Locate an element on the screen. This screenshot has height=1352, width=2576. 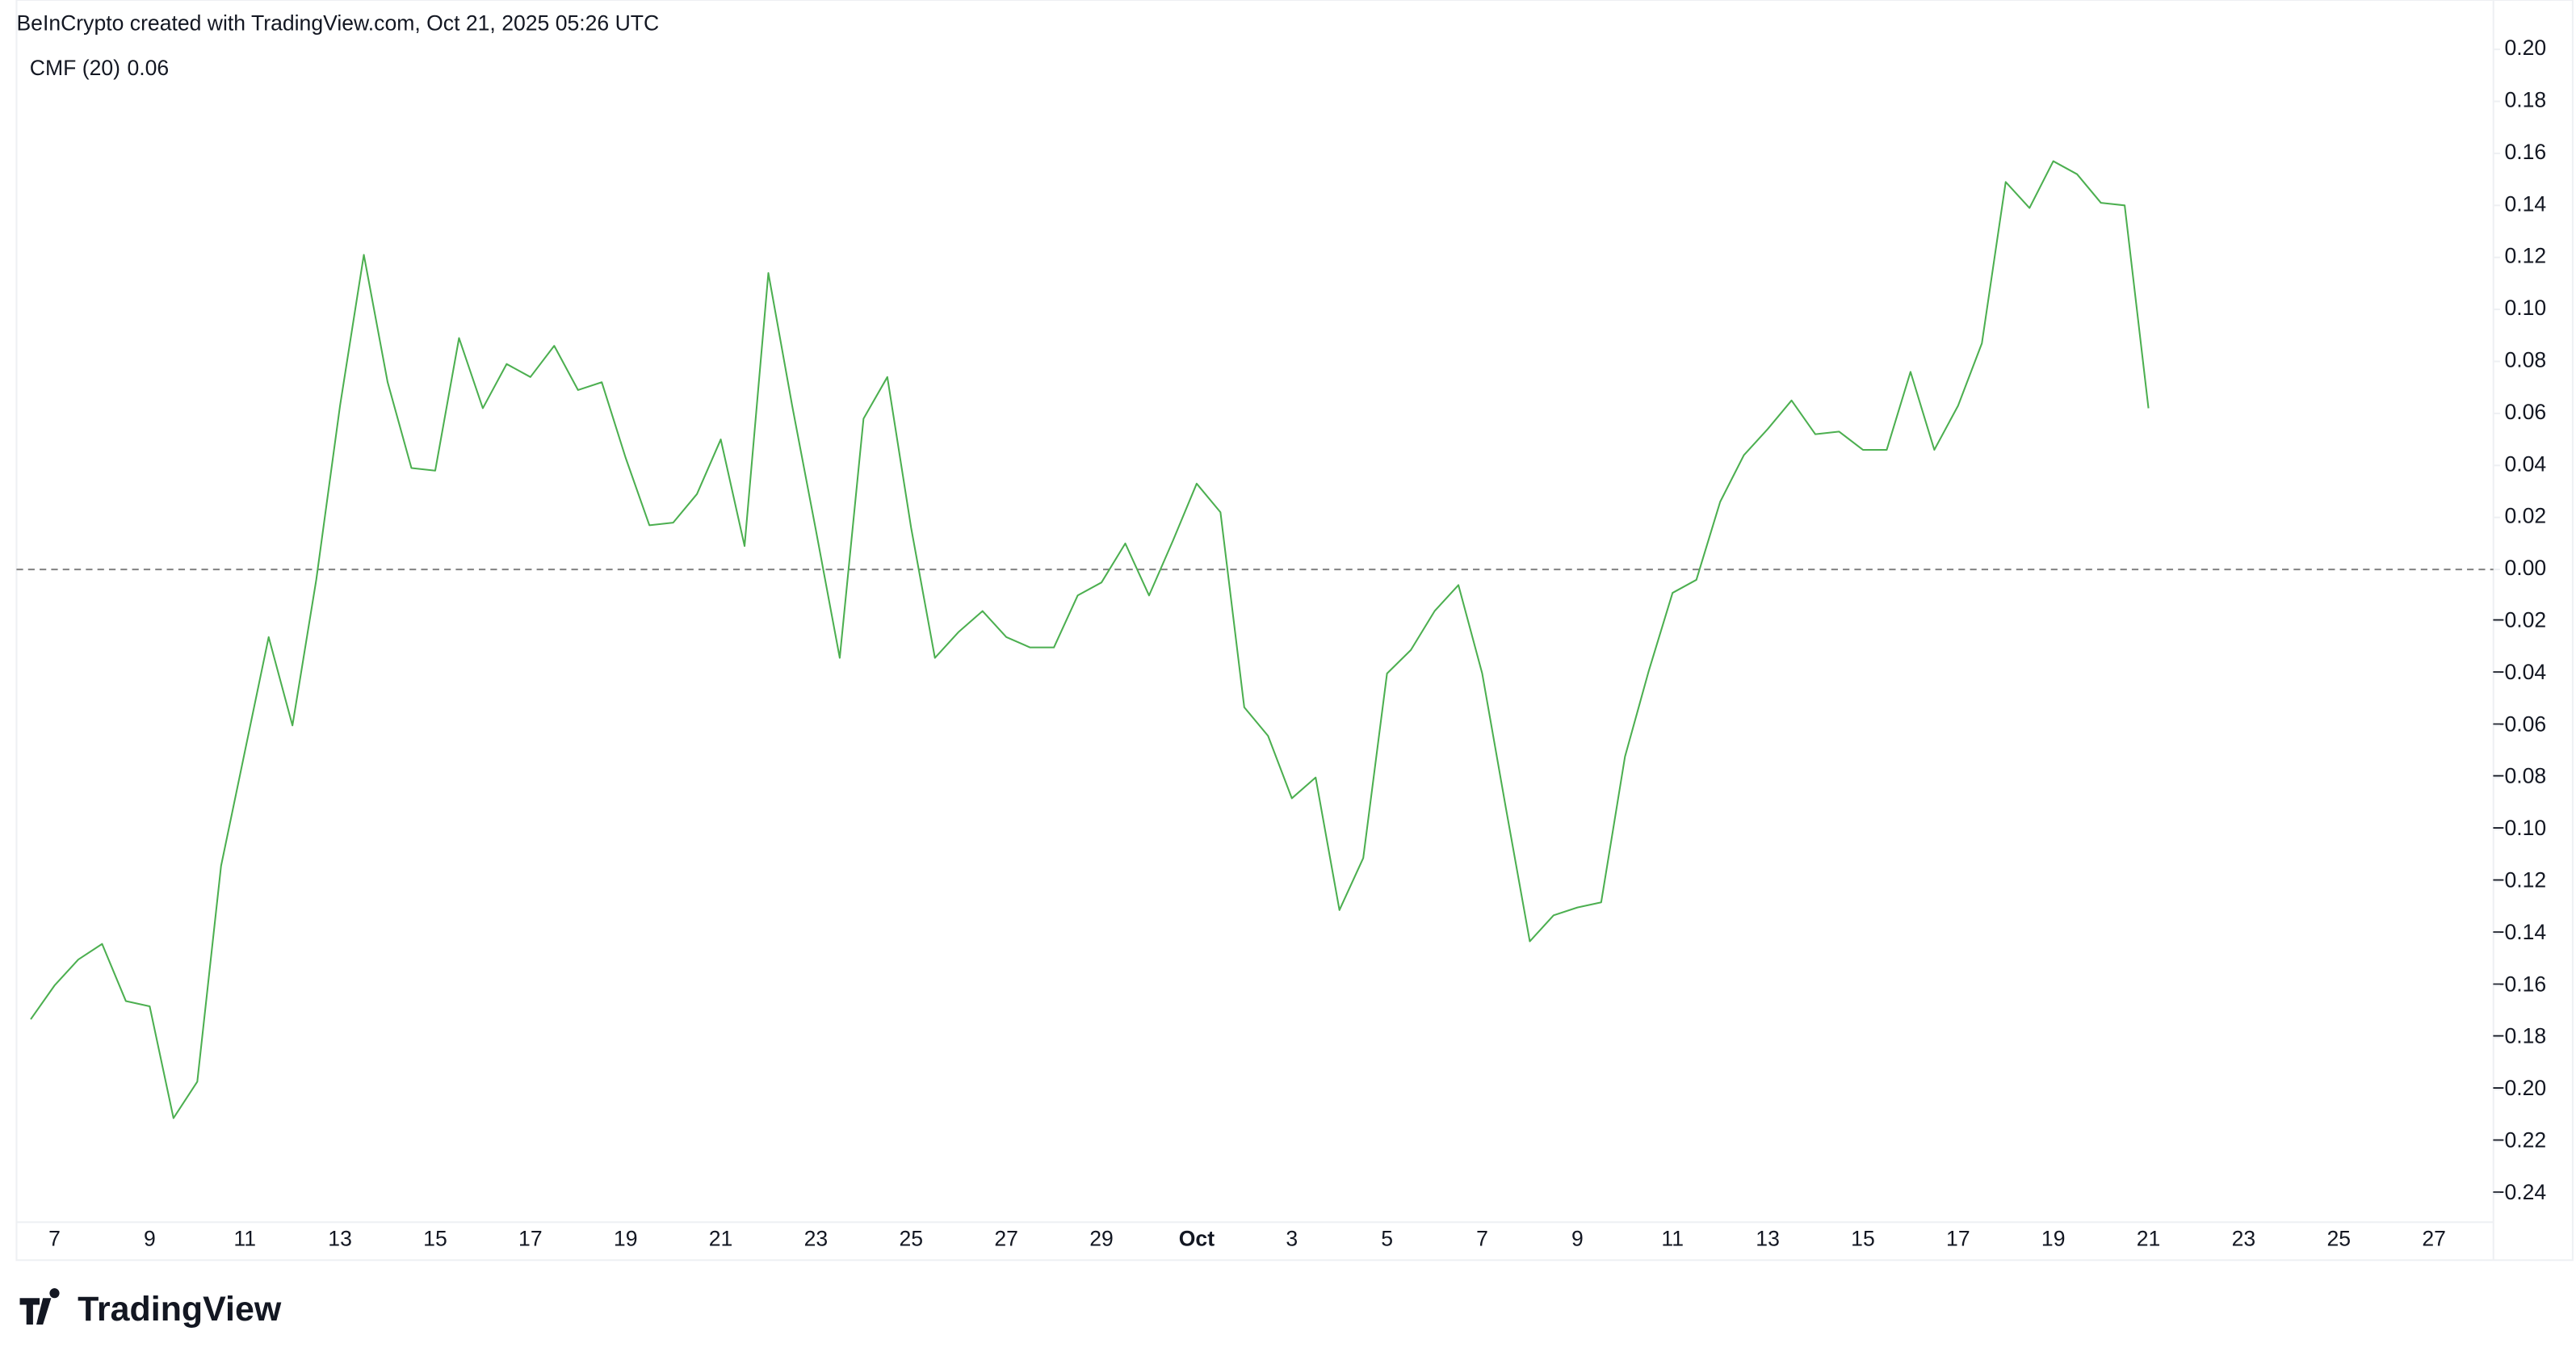
x-tick-label: 29 is located at coordinates (1101, 1239).